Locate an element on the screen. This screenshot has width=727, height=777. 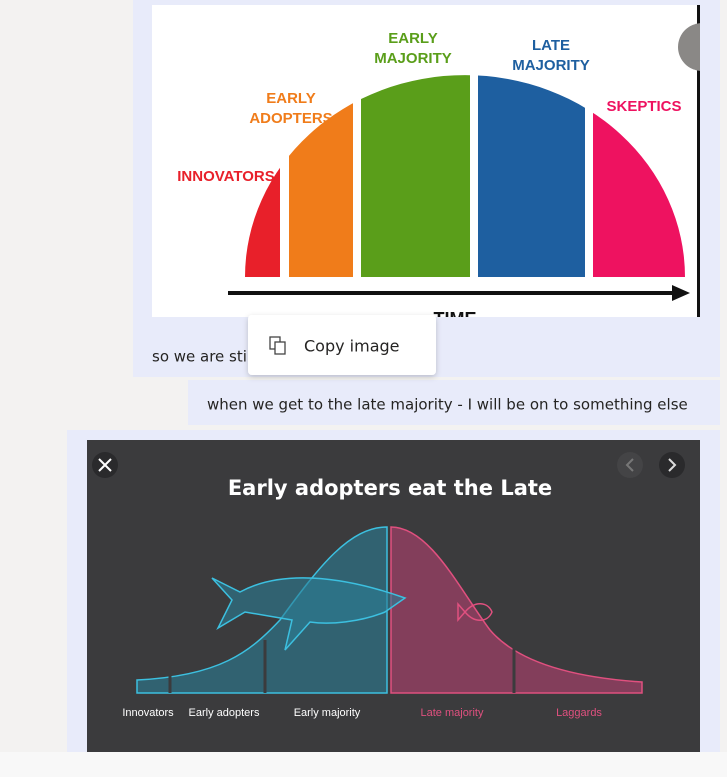
next-icon is located at coordinates (672, 465).